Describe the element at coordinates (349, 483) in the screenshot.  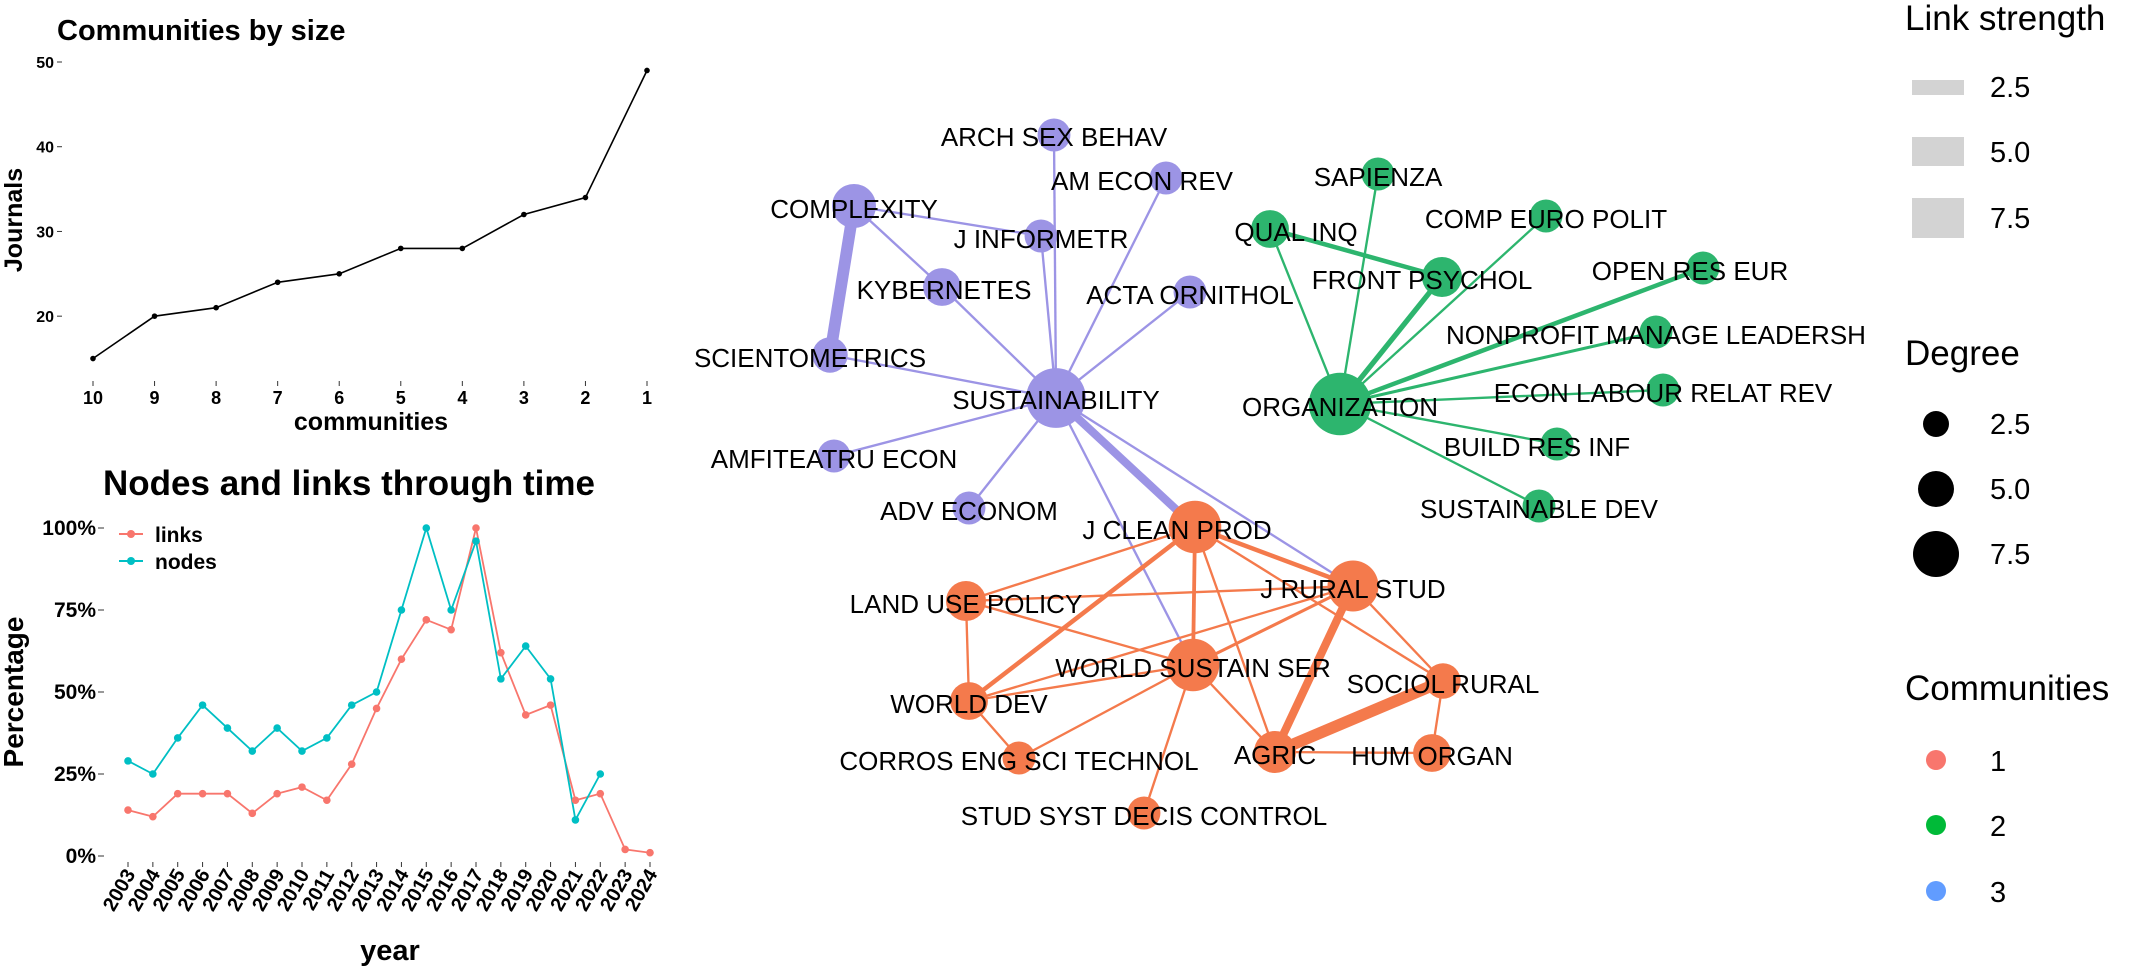
I see `chart-title: Nodes and links through time` at that location.